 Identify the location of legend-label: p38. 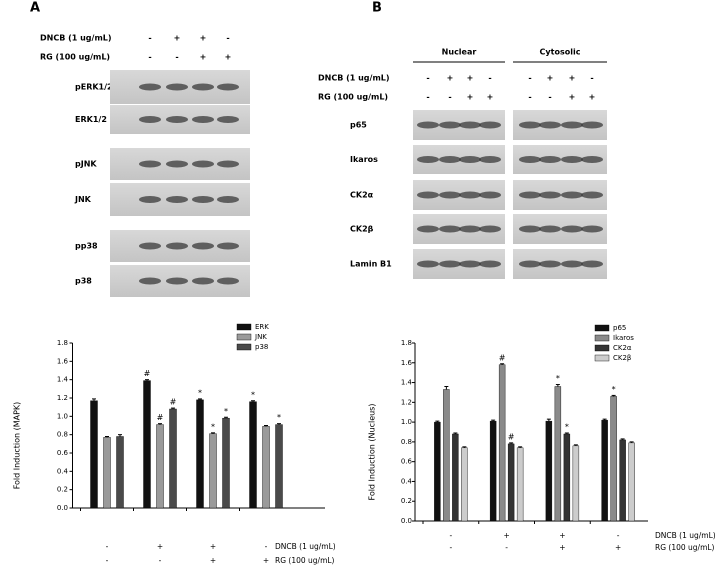
(261, 347).